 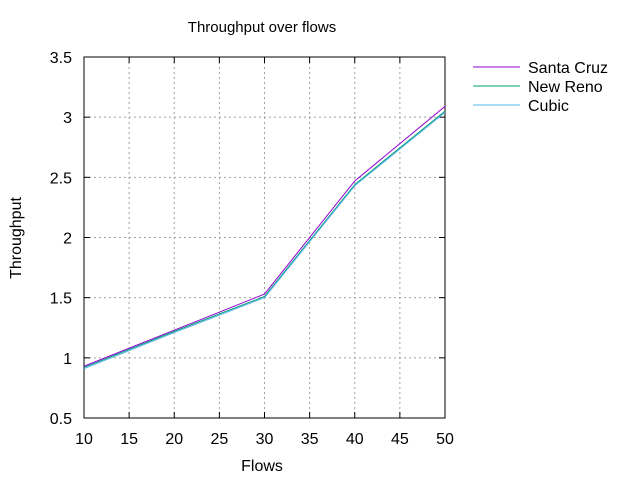 I want to click on legend-label: Santa Cruz, so click(x=568, y=68).